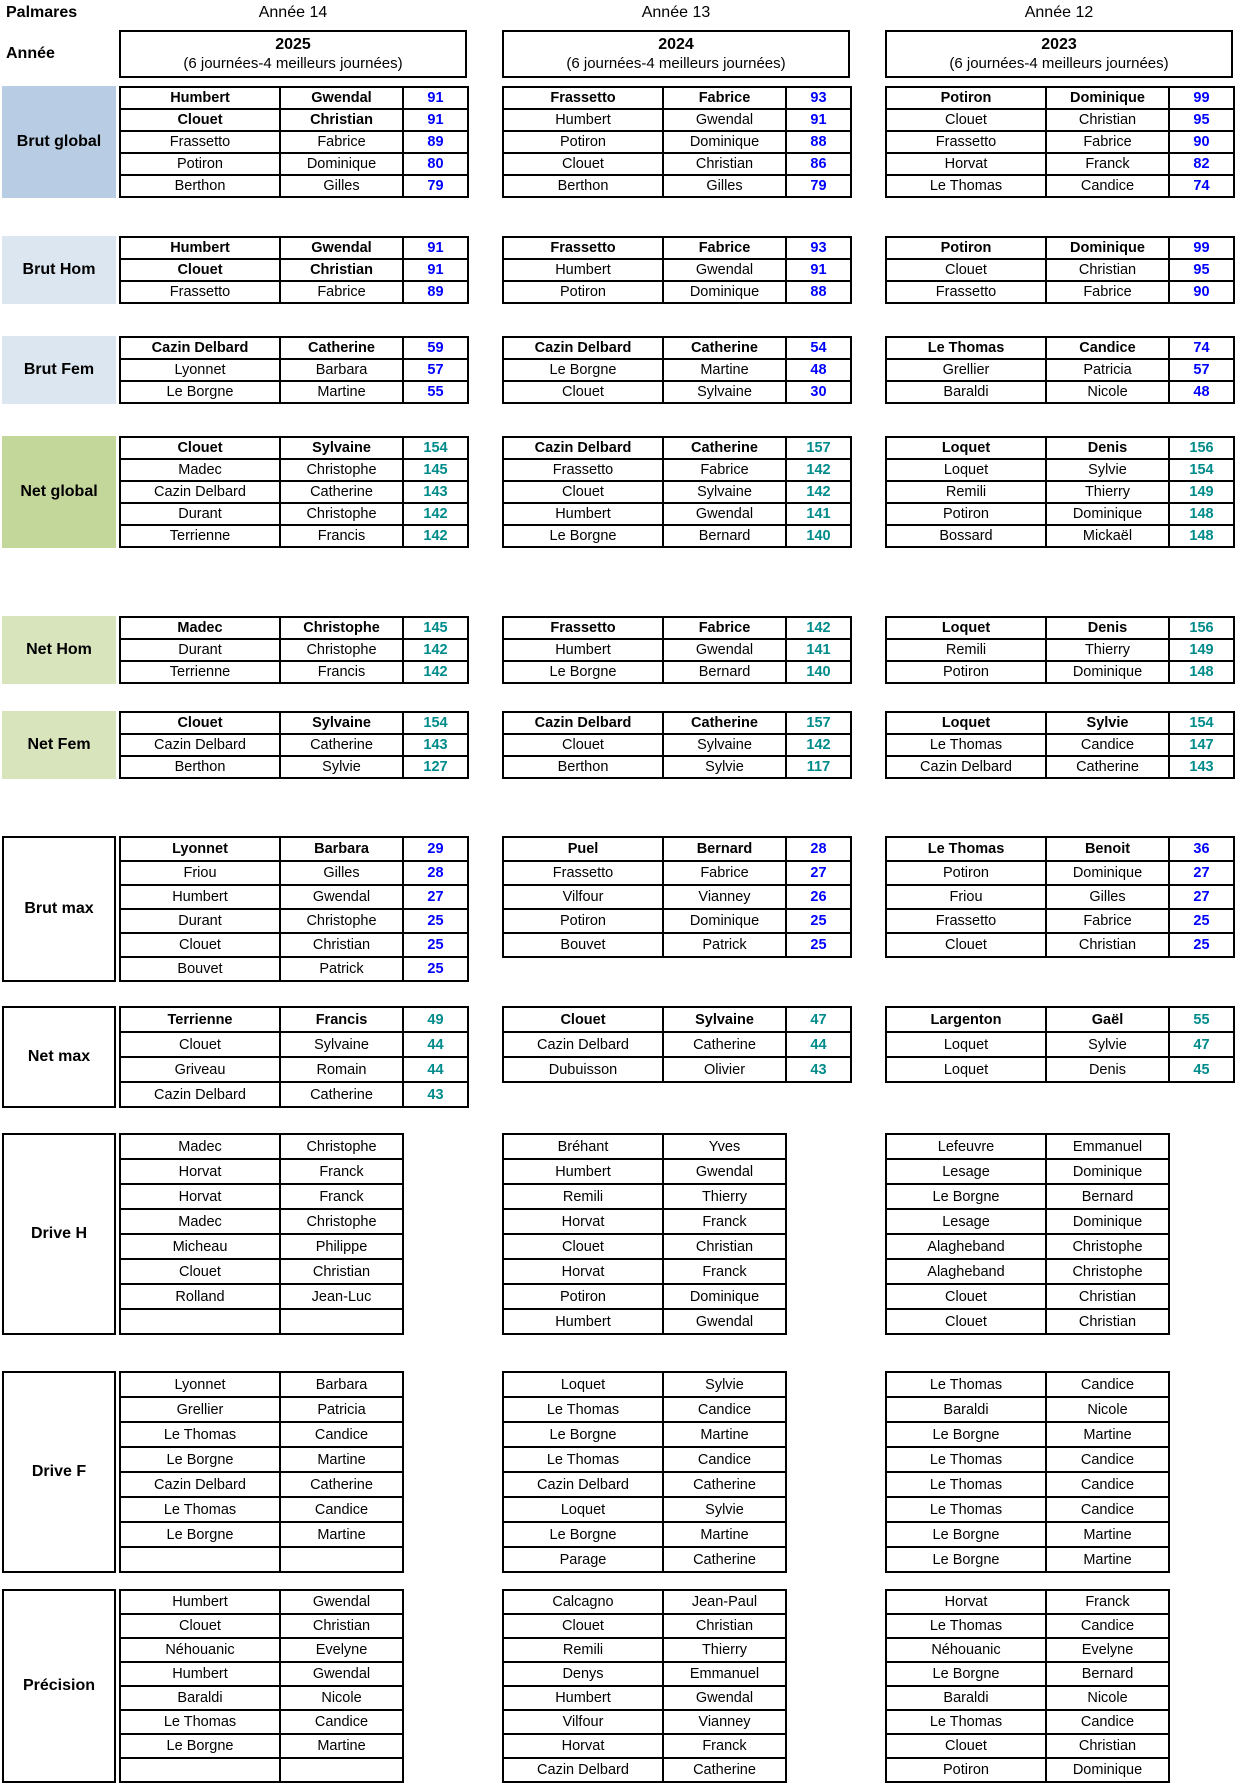 The height and width of the screenshot is (1783, 1251). I want to click on cell-score: 89, so click(435, 142).